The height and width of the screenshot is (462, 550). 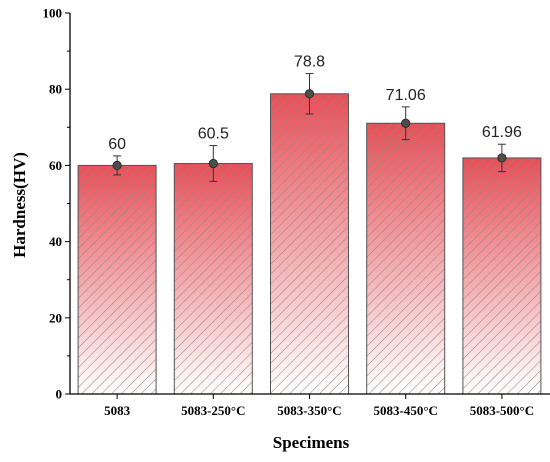 What do you see at coordinates (55, 241) in the screenshot?
I see `y-tick-label: 40` at bounding box center [55, 241].